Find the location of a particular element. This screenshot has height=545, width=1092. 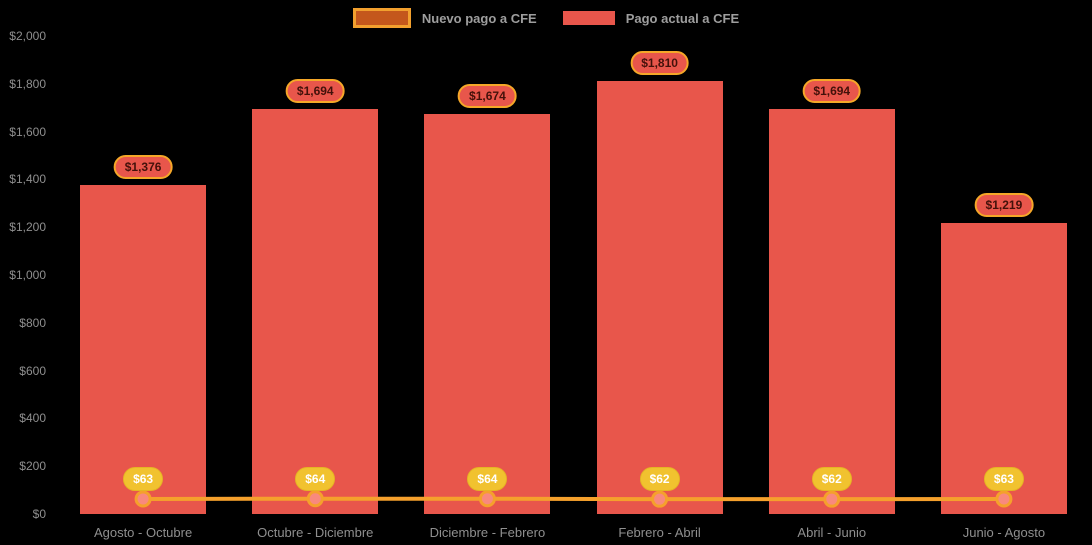

y-axis-tick-label: $200 is located at coordinates (32, 466).